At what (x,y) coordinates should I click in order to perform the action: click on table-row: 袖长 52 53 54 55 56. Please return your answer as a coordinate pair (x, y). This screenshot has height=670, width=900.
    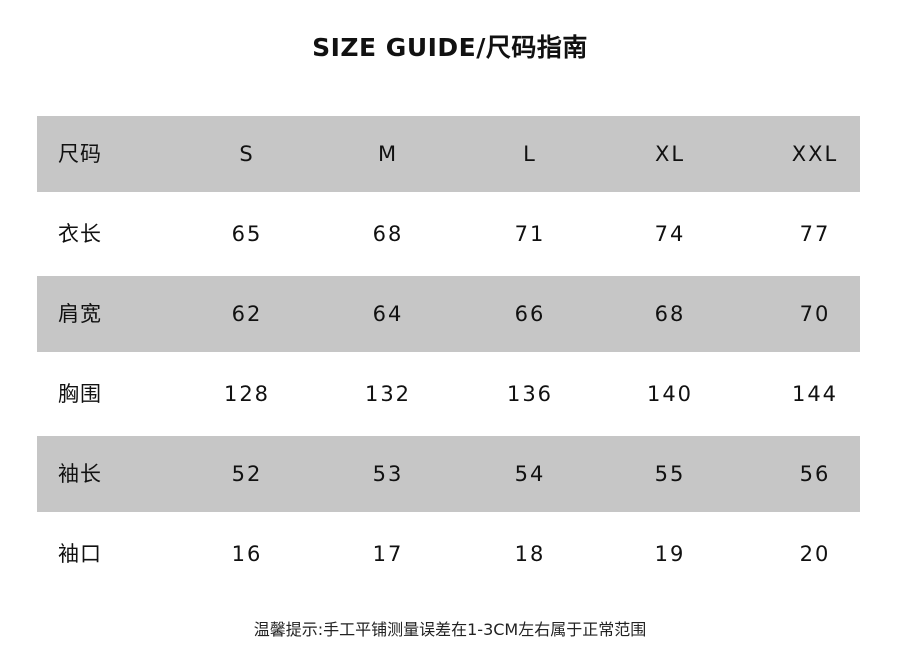
    Looking at the image, I should click on (448, 474).